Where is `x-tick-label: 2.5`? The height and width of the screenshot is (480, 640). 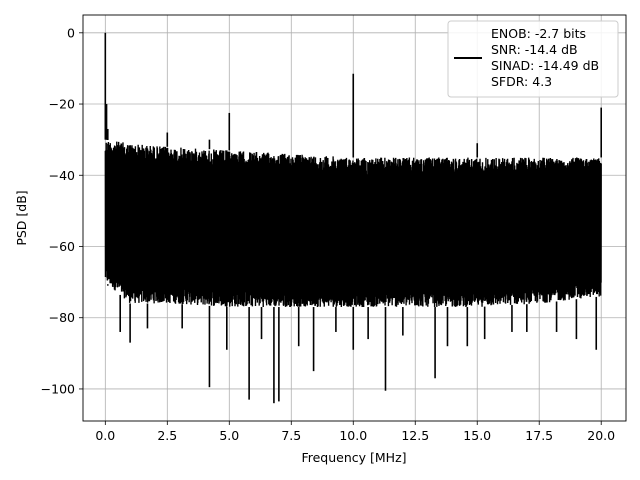 x-tick-label: 2.5 is located at coordinates (167, 435).